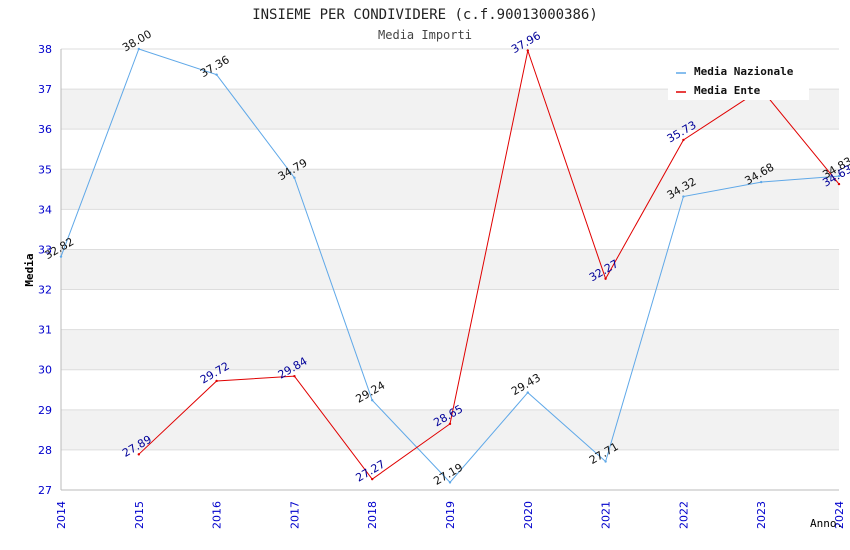 The image size is (850, 550). I want to click on x-tick-label: 2021, so click(606, 515).